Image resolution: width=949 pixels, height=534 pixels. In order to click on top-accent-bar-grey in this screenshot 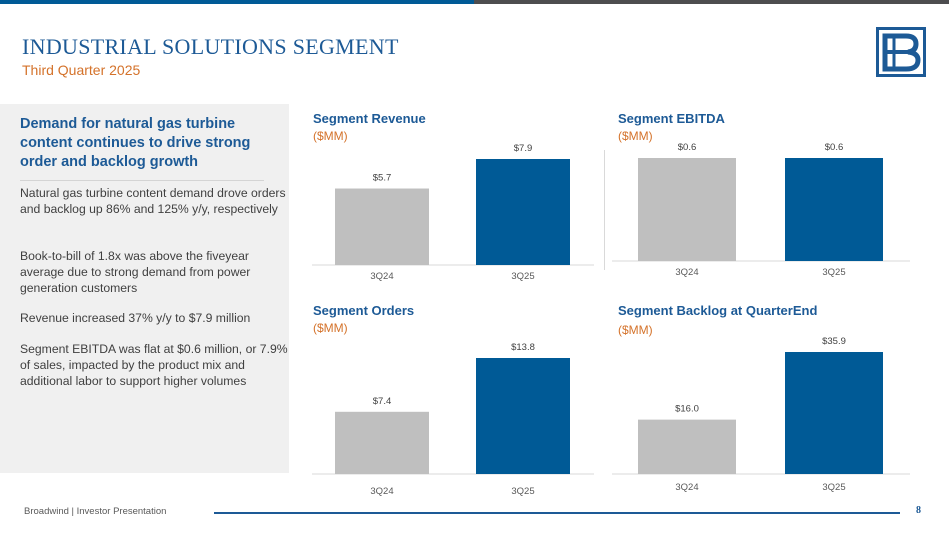, I will do `click(711, 2)`.